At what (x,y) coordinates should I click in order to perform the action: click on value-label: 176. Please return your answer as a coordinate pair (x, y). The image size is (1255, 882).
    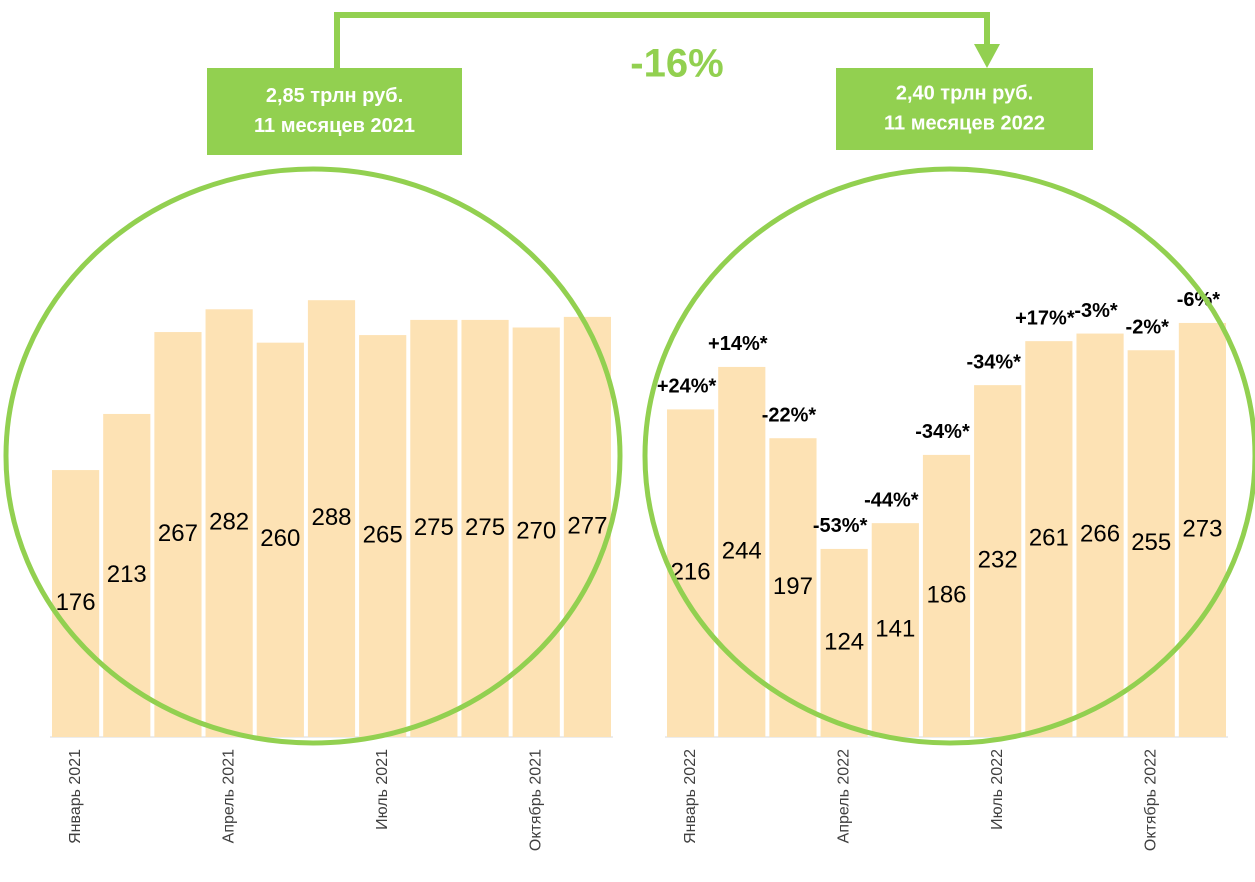
    Looking at the image, I should click on (76, 602).